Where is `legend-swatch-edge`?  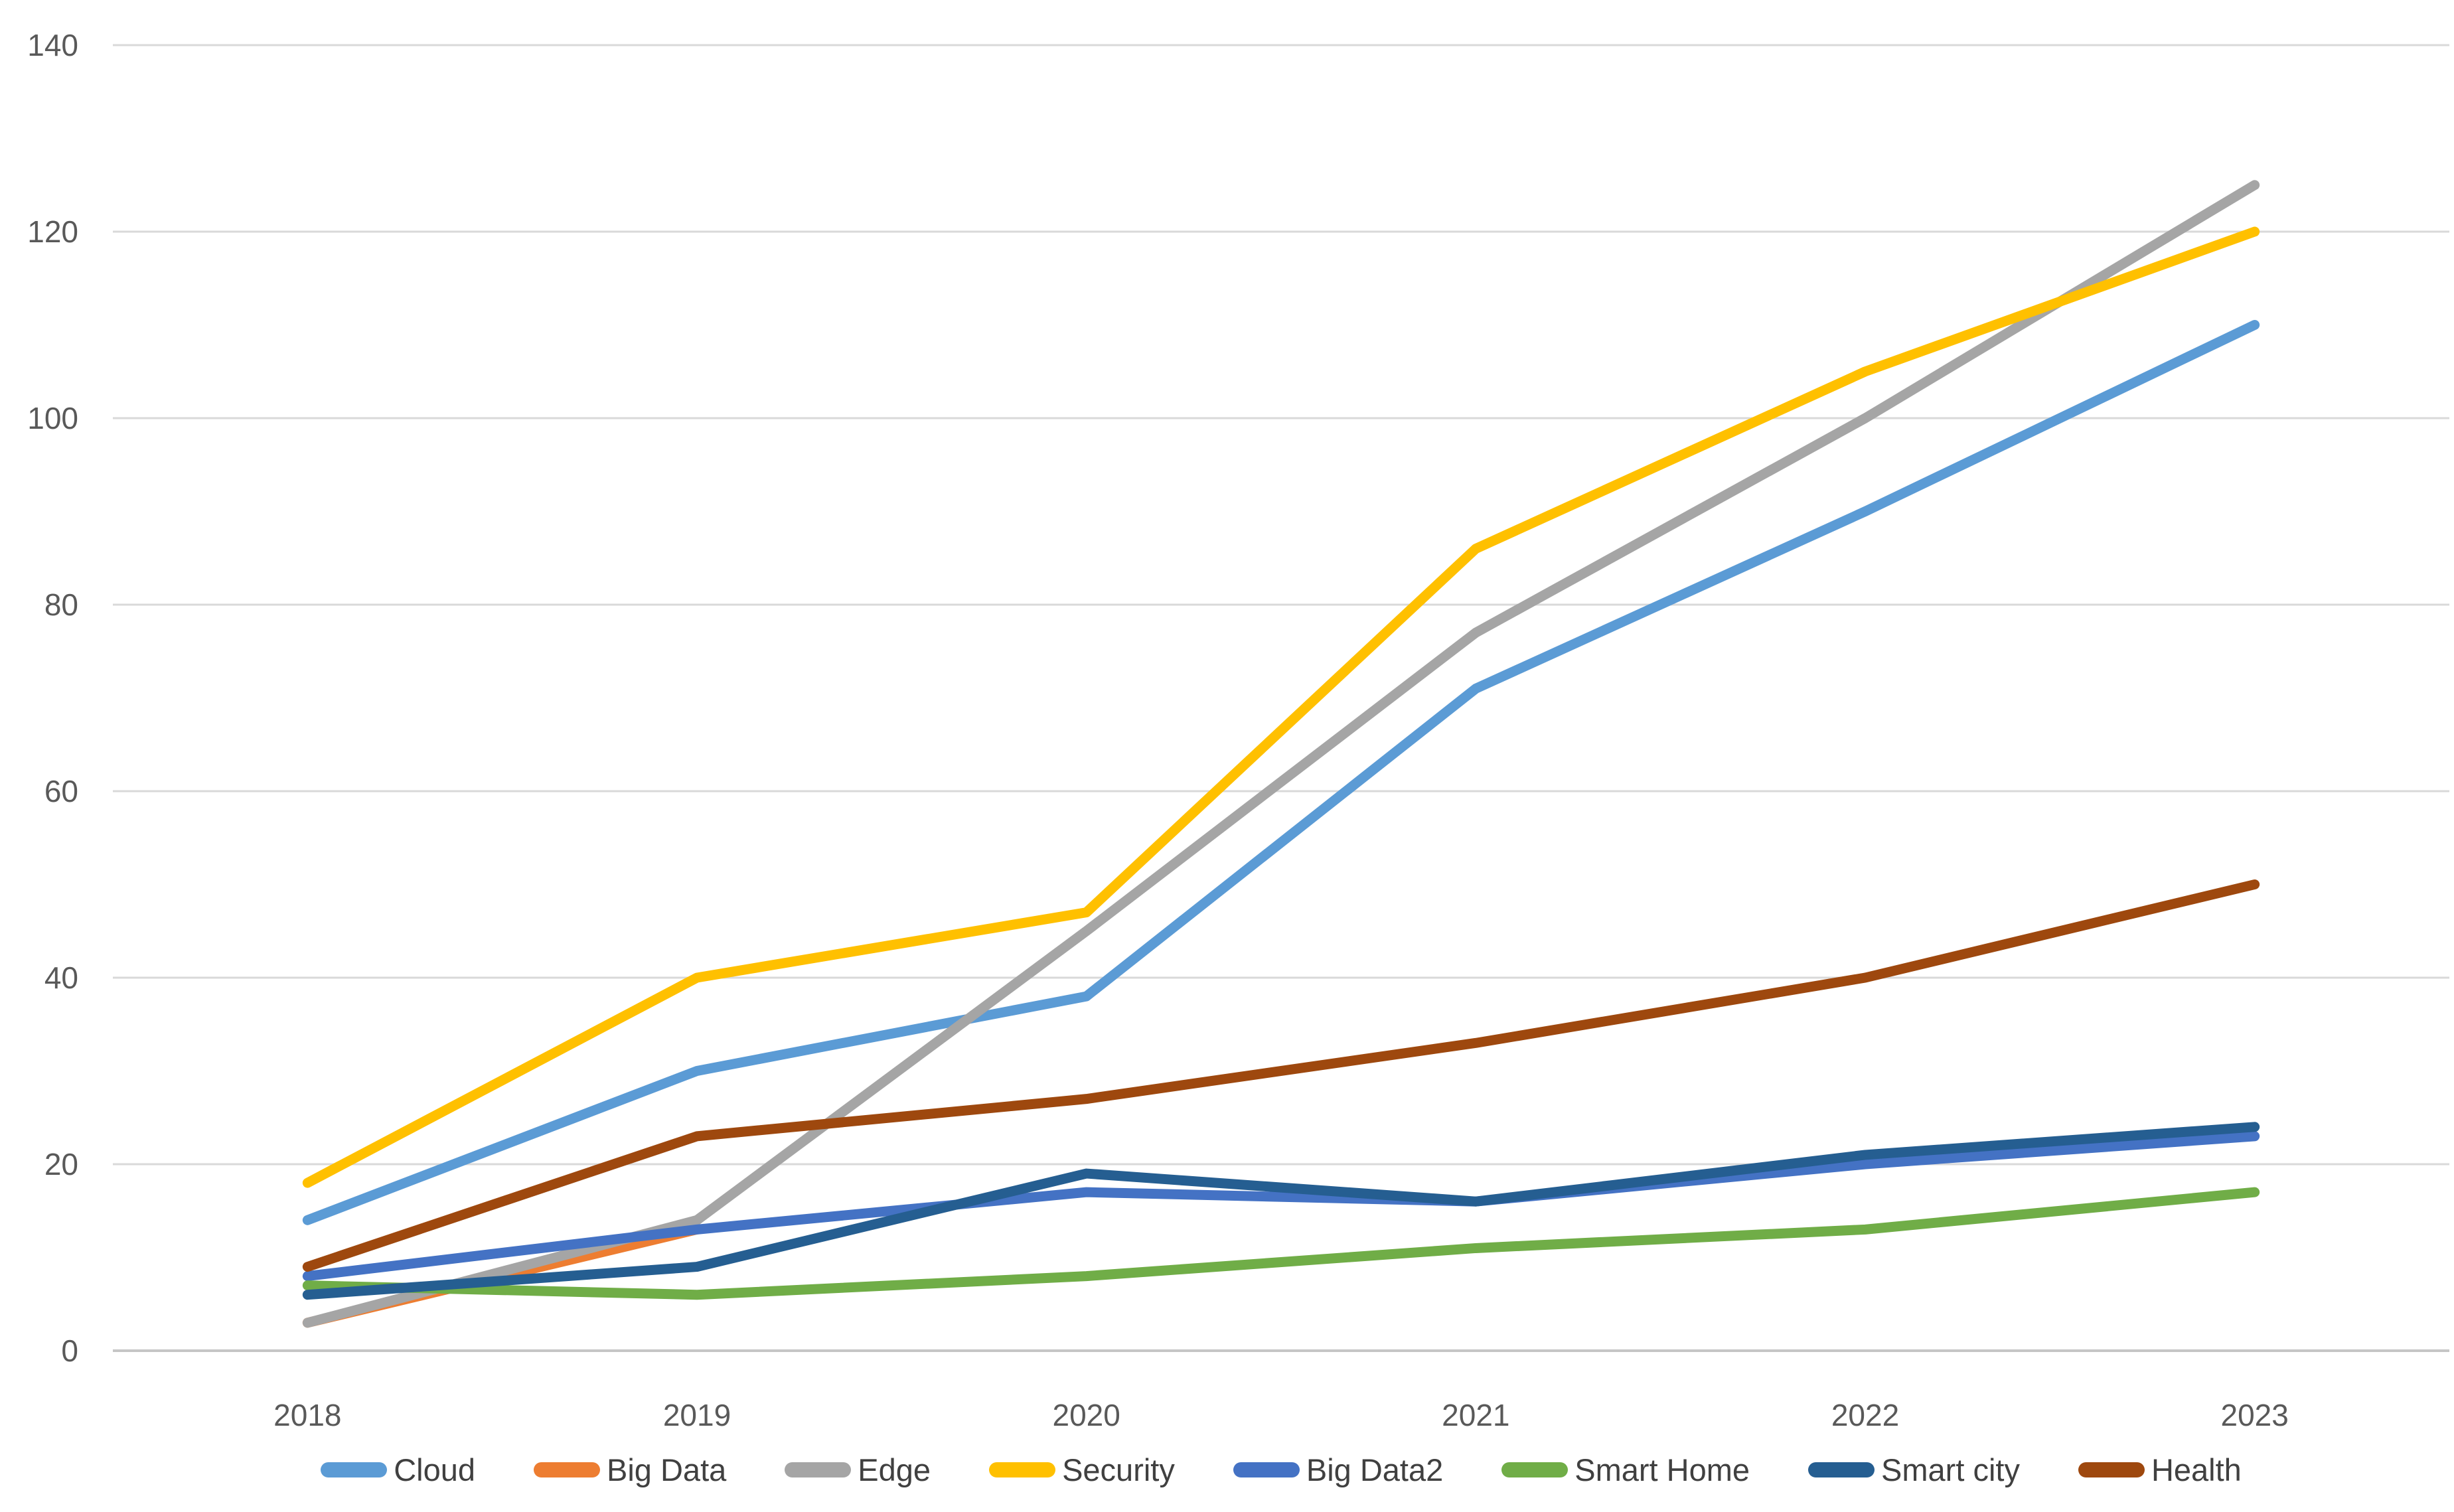
legend-swatch-edge is located at coordinates (818, 1469).